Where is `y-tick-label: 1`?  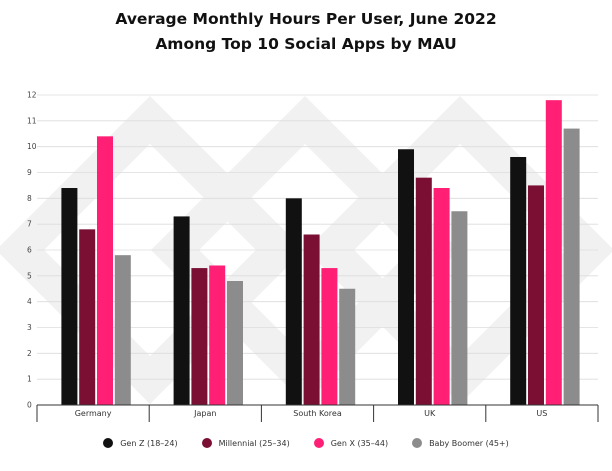 y-tick-label: 1 is located at coordinates (29, 379).